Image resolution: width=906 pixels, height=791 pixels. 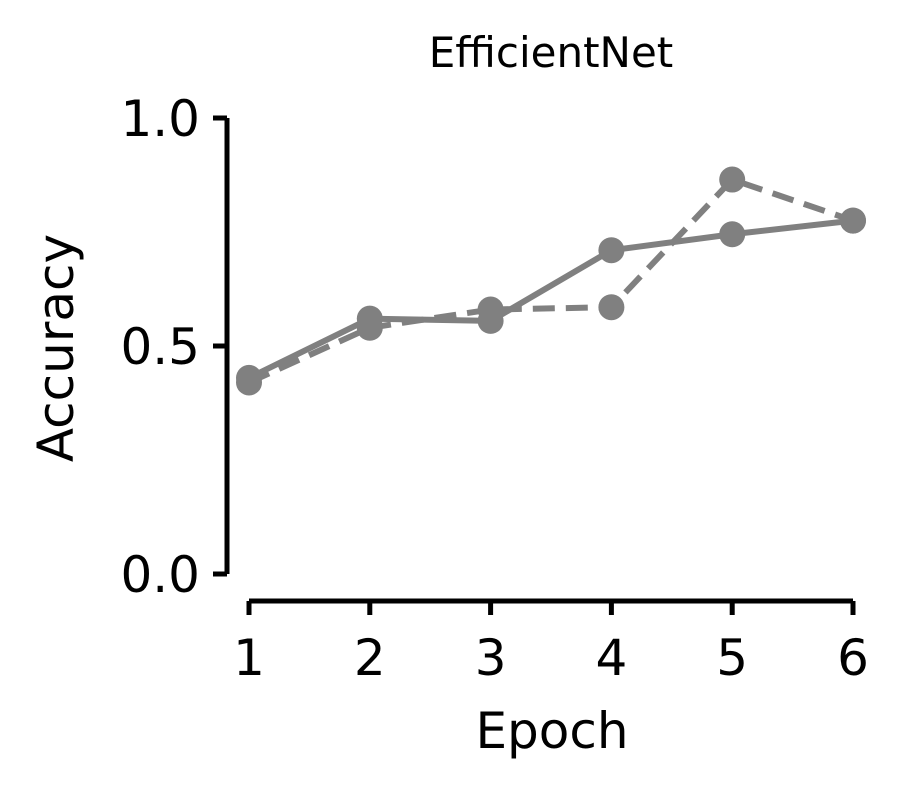 What do you see at coordinates (853, 658) in the screenshot?
I see `x-tick-label: 6` at bounding box center [853, 658].